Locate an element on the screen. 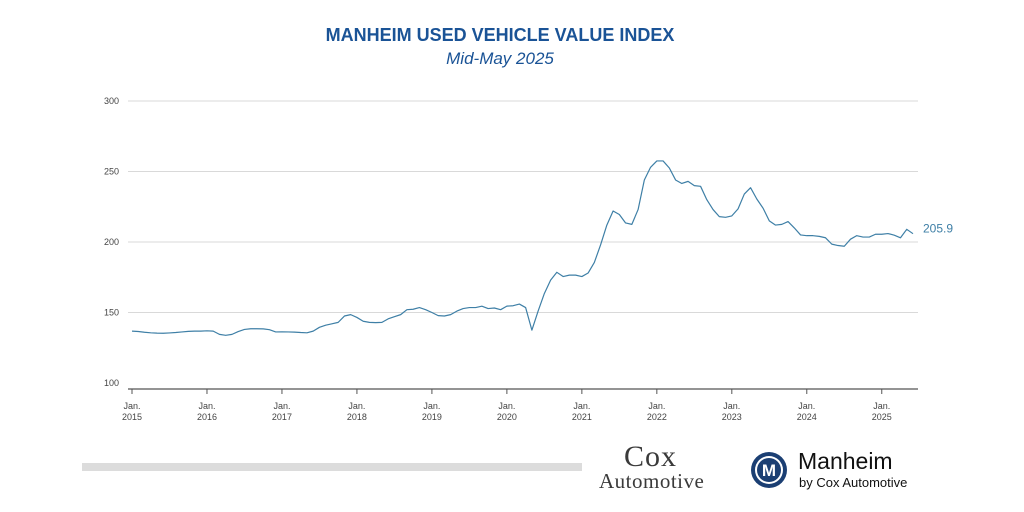  y-tick-label: 100 is located at coordinates (111, 383).